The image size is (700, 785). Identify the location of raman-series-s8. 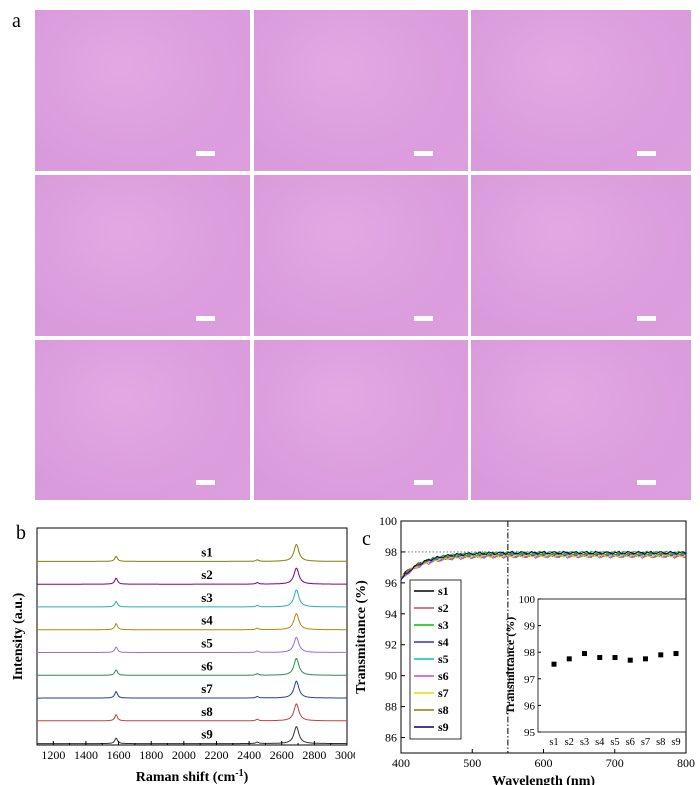
(192, 712).